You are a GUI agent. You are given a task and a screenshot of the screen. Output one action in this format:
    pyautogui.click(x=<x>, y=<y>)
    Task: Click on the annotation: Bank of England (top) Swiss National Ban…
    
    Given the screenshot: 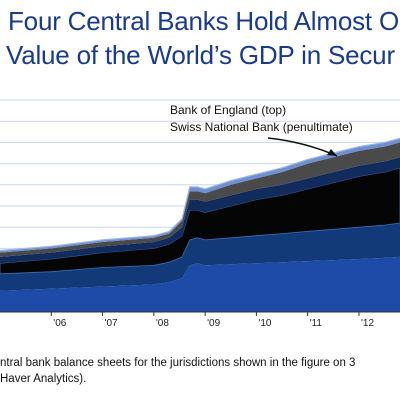 What is the action you would take?
    pyautogui.click(x=261, y=130)
    